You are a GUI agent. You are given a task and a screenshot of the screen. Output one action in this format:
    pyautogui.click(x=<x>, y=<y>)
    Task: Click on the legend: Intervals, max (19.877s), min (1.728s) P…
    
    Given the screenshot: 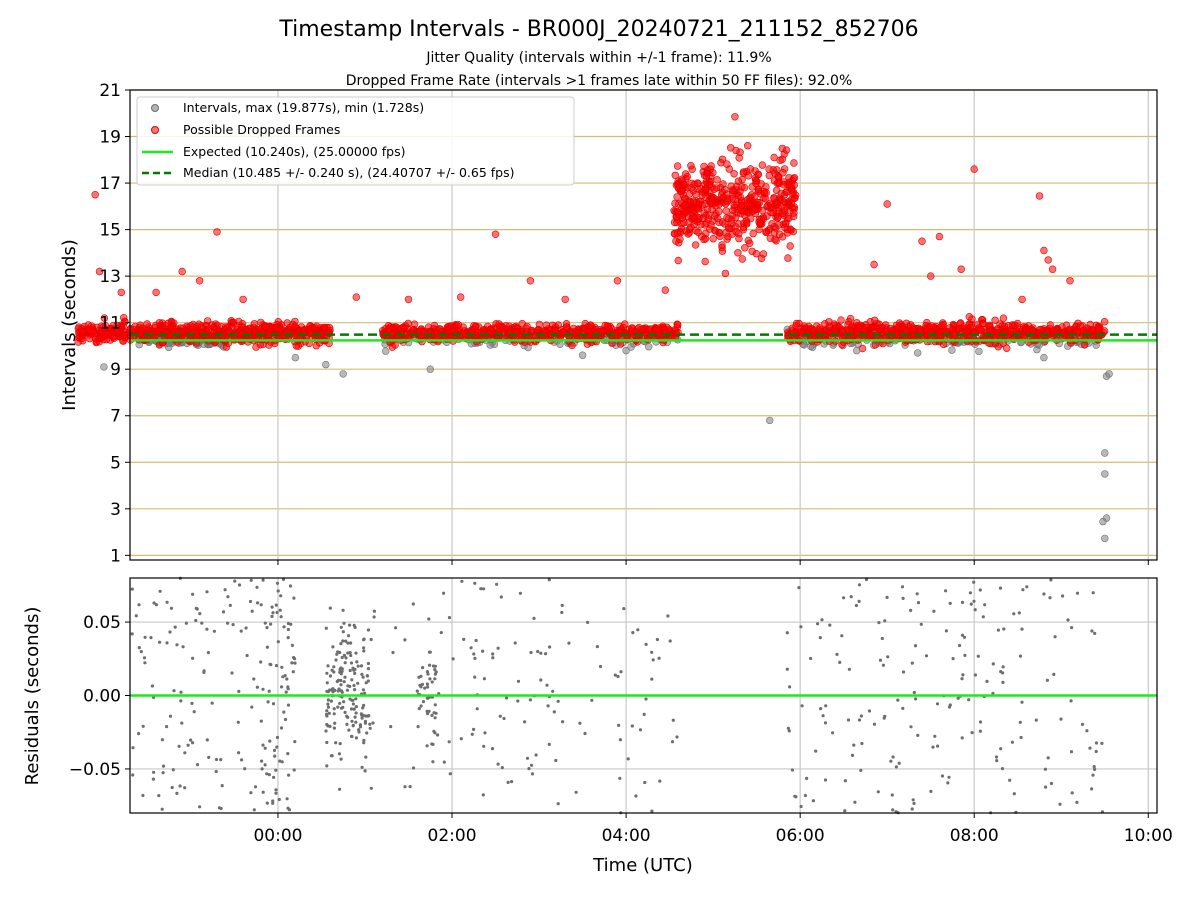 What is the action you would take?
    pyautogui.click(x=355, y=141)
    